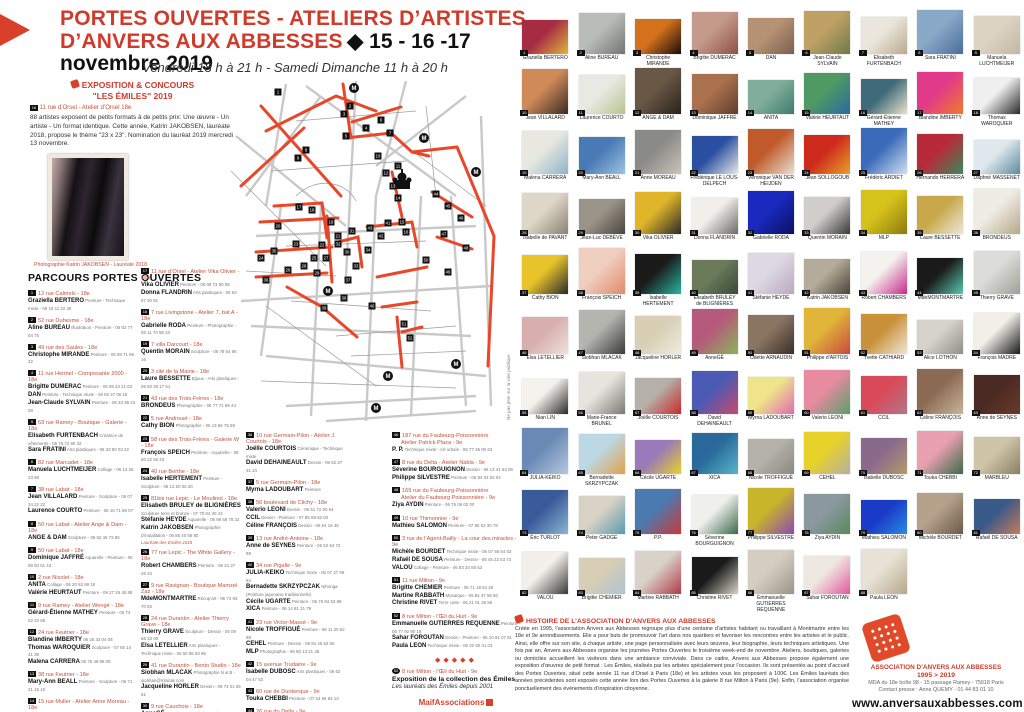 Image resolution: width=1024 pixels, height=712 pixels. Describe the element at coordinates (56, 558) in the screenshot. I see `artist-name: Dominique JAFFRÉ` at that location.